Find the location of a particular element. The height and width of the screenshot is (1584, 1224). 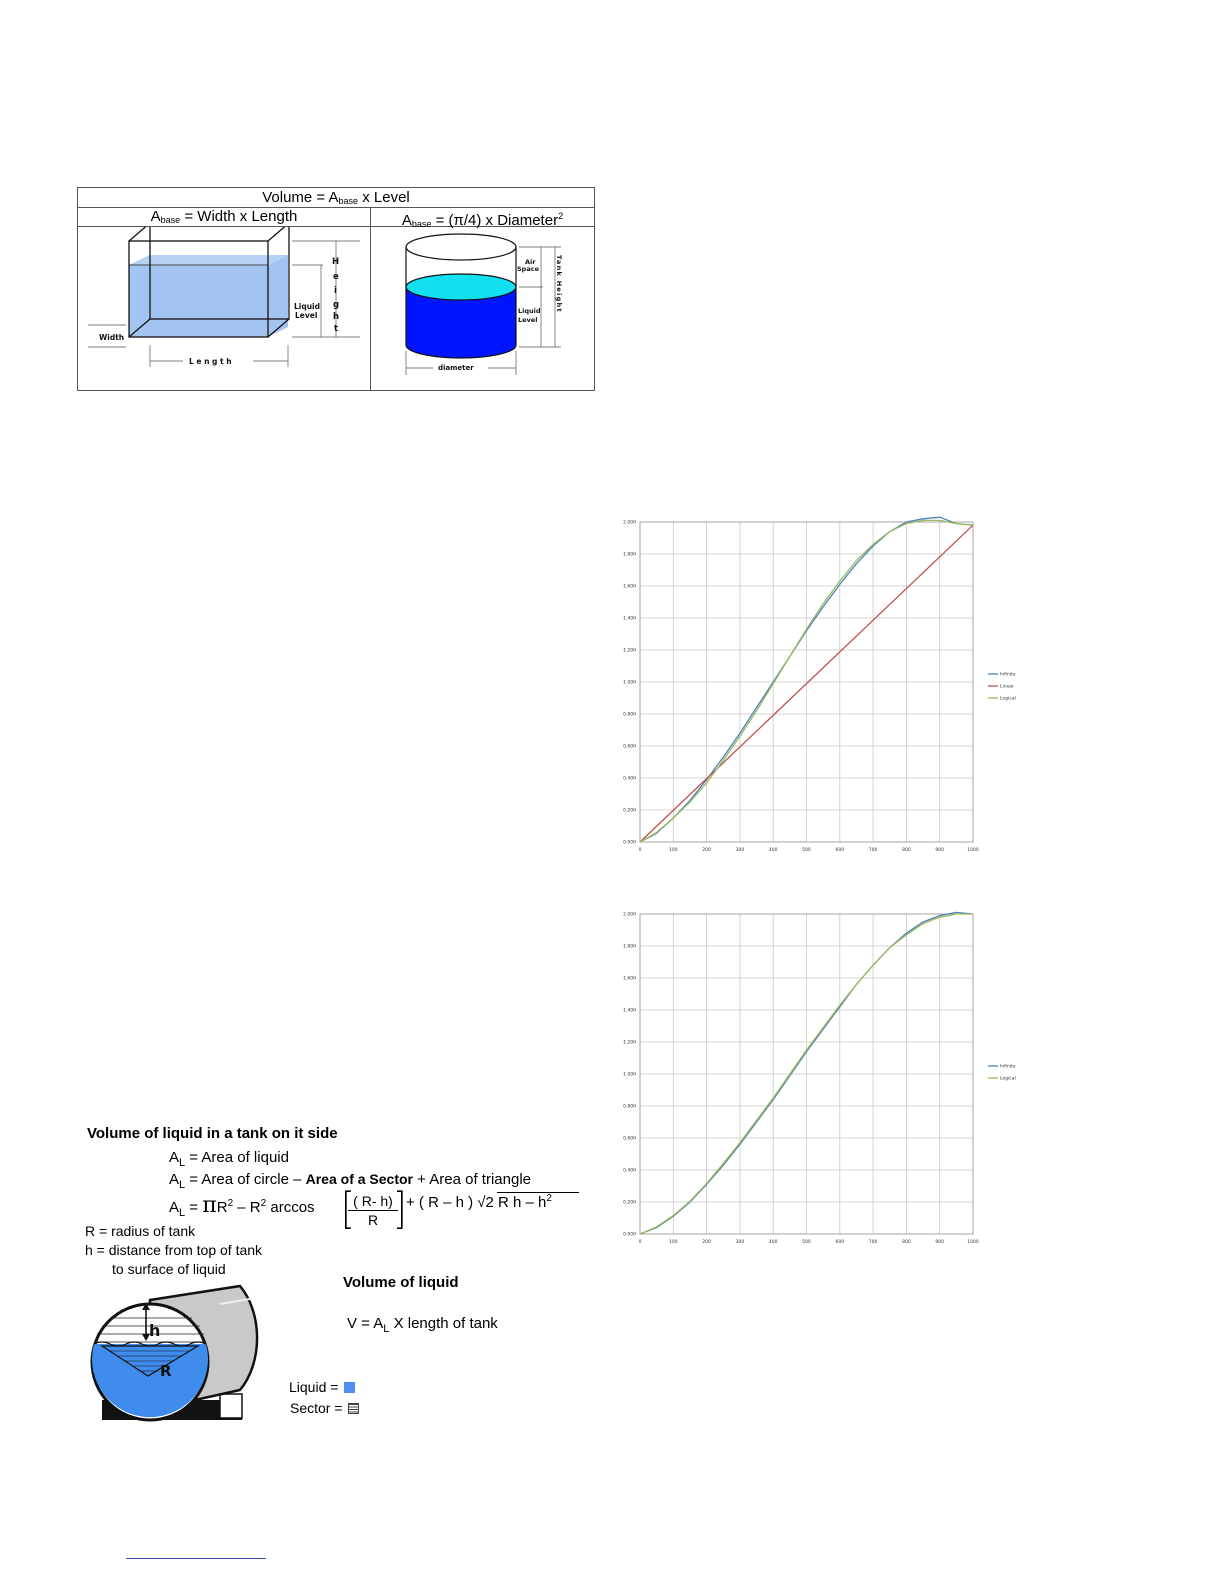

f3-b: – R is located at coordinates (247, 1207).